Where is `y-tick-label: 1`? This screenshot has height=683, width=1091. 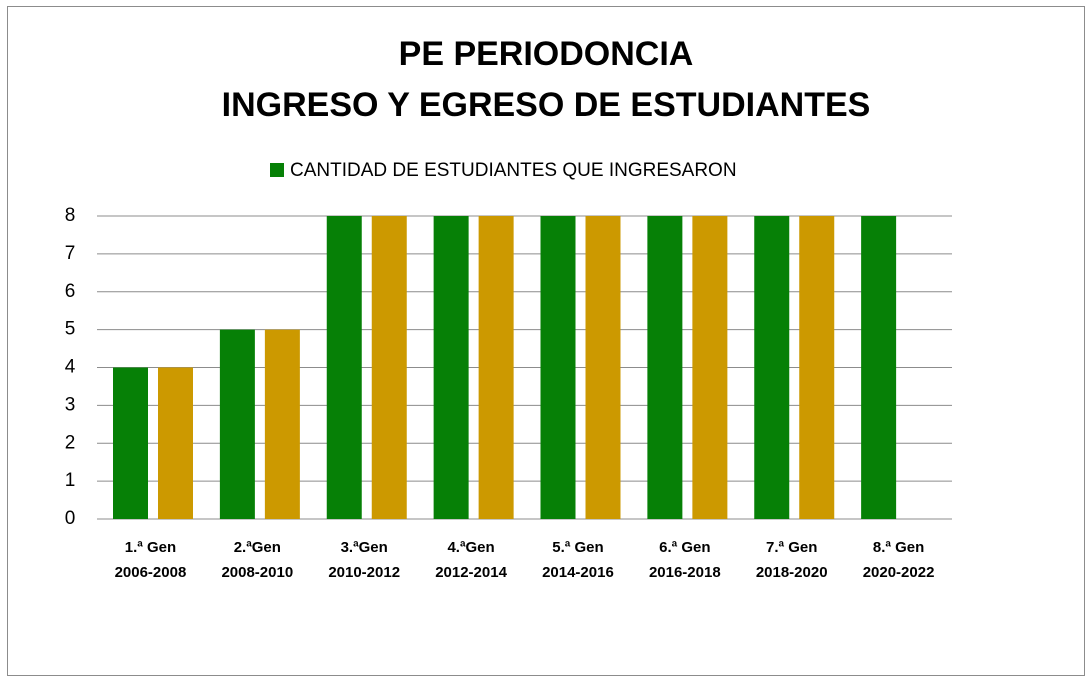 y-tick-label: 1 is located at coordinates (70, 480).